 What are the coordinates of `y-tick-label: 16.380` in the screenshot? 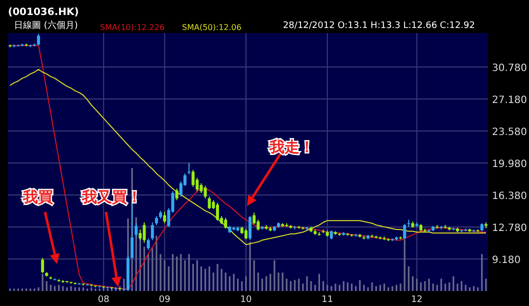 It's located at (509, 196).